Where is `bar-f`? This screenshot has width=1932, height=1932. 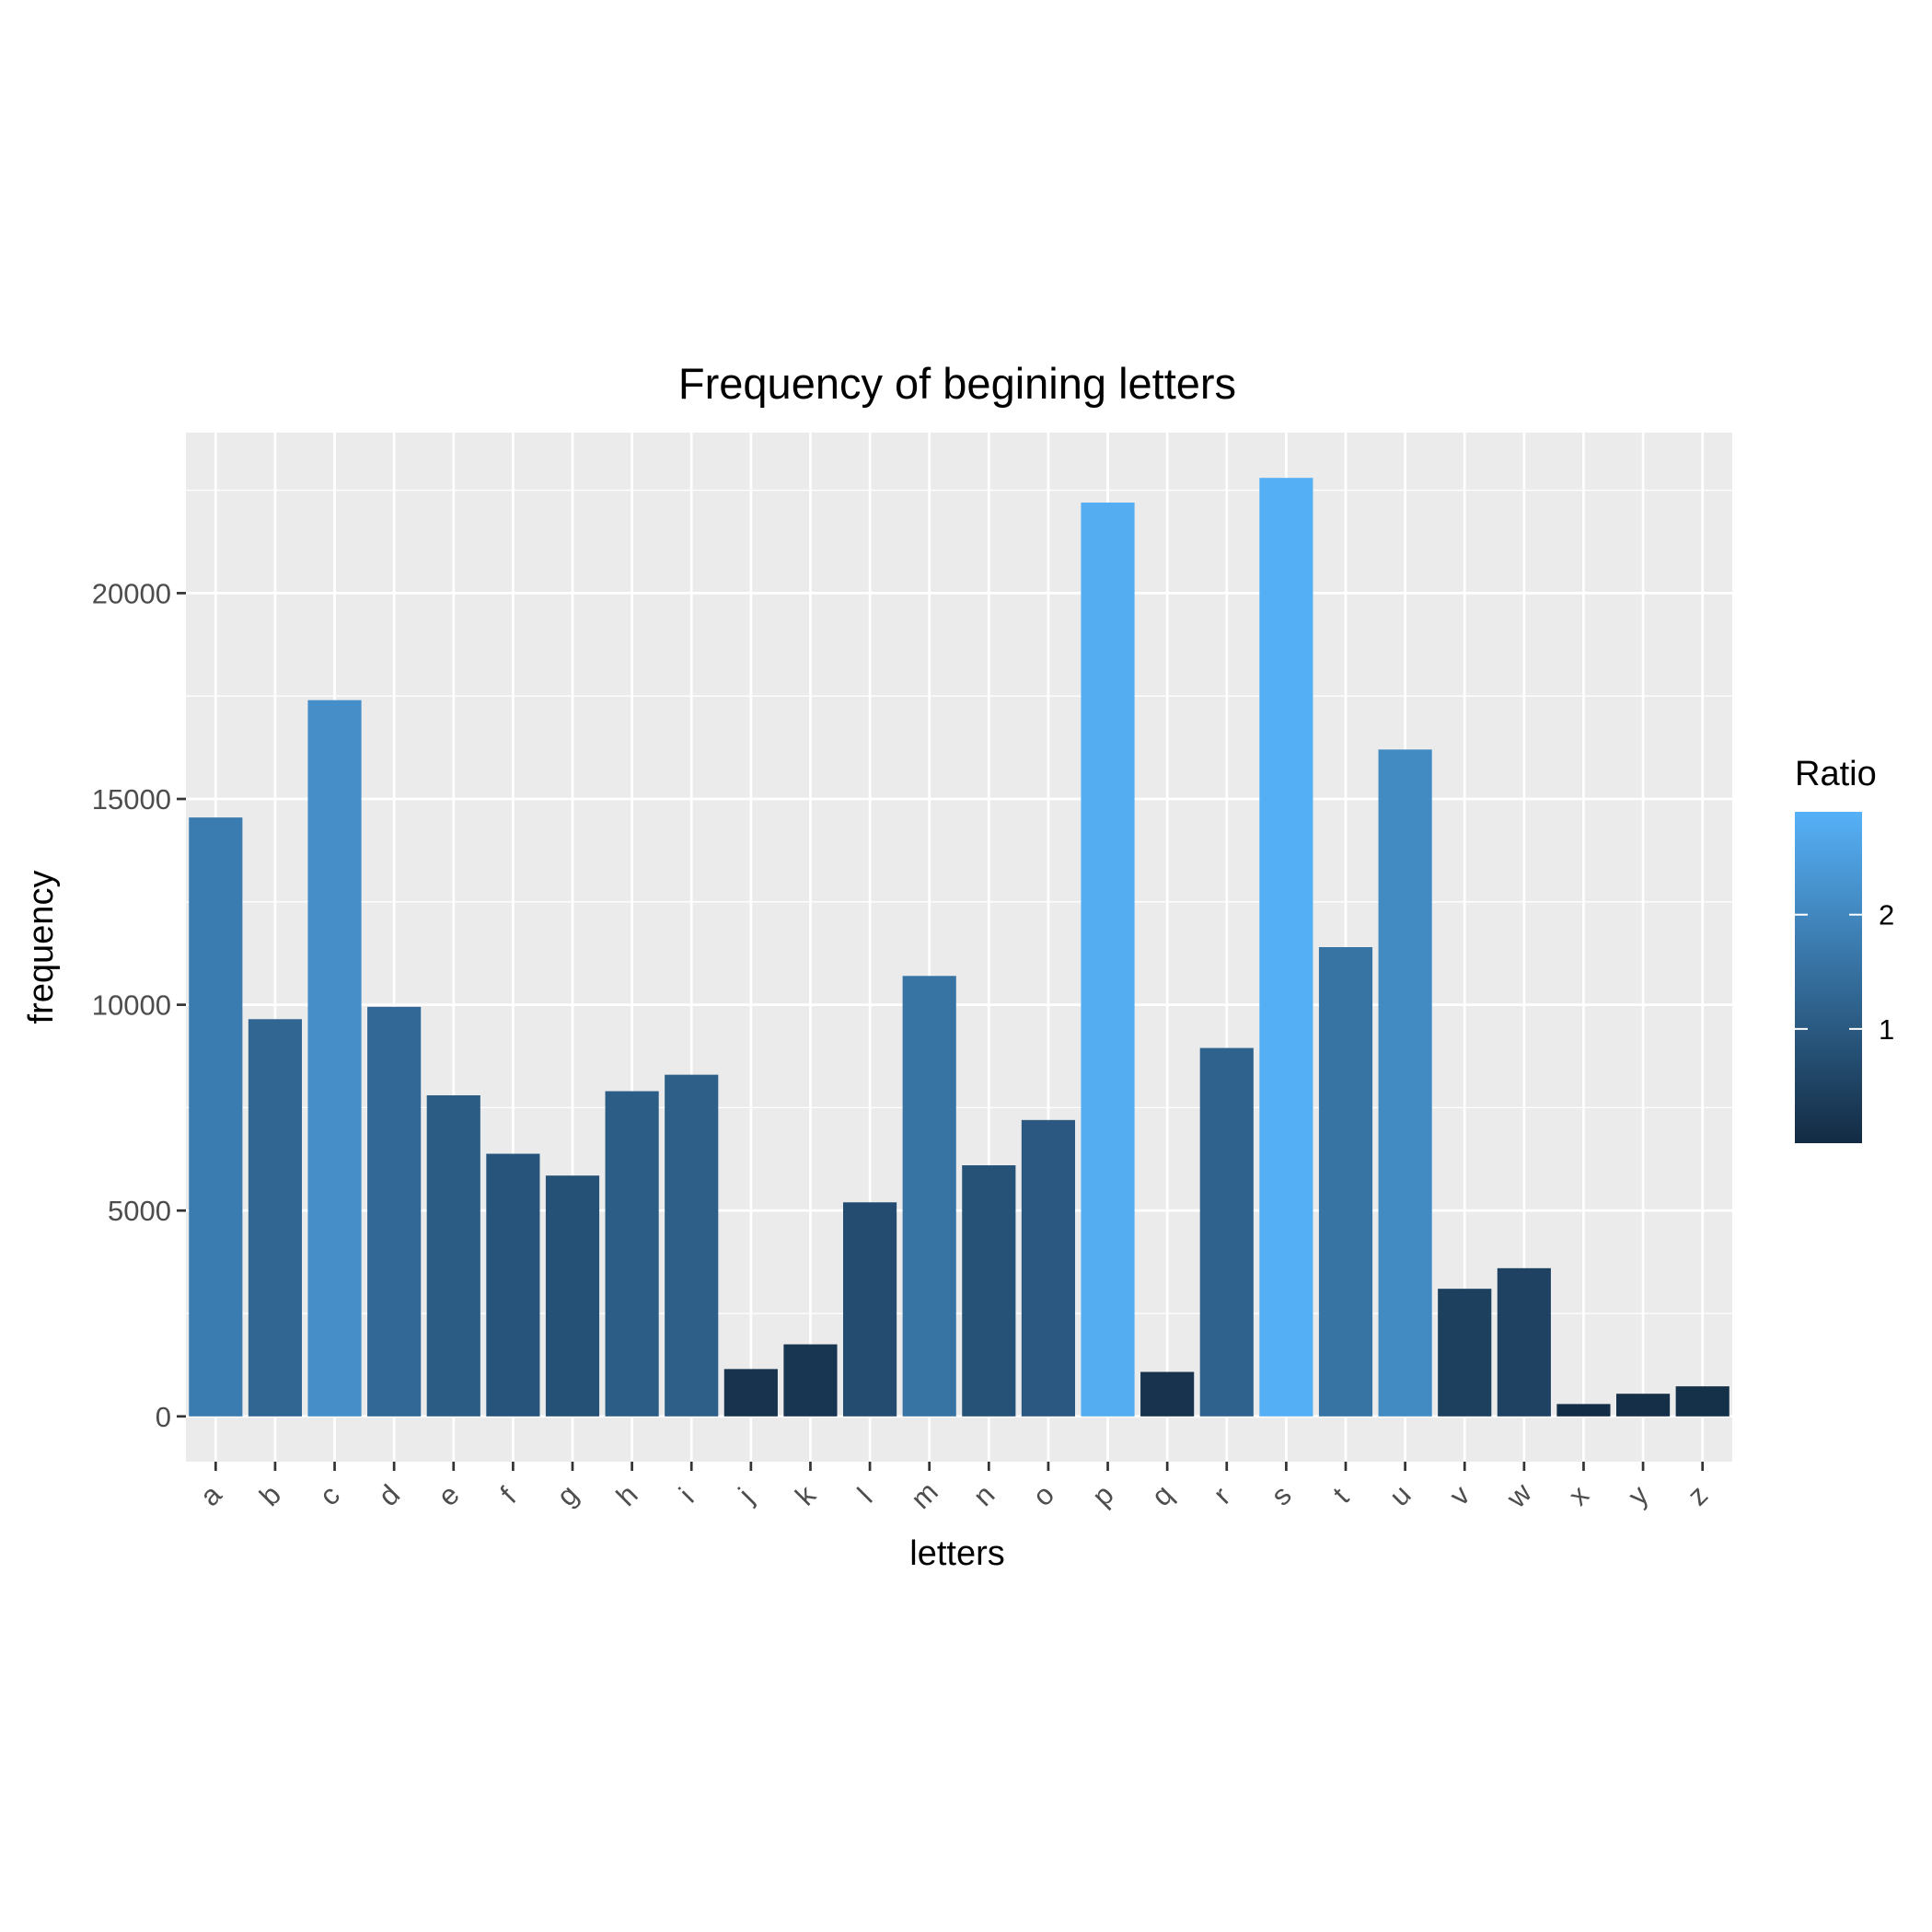
bar-f is located at coordinates (513, 1285).